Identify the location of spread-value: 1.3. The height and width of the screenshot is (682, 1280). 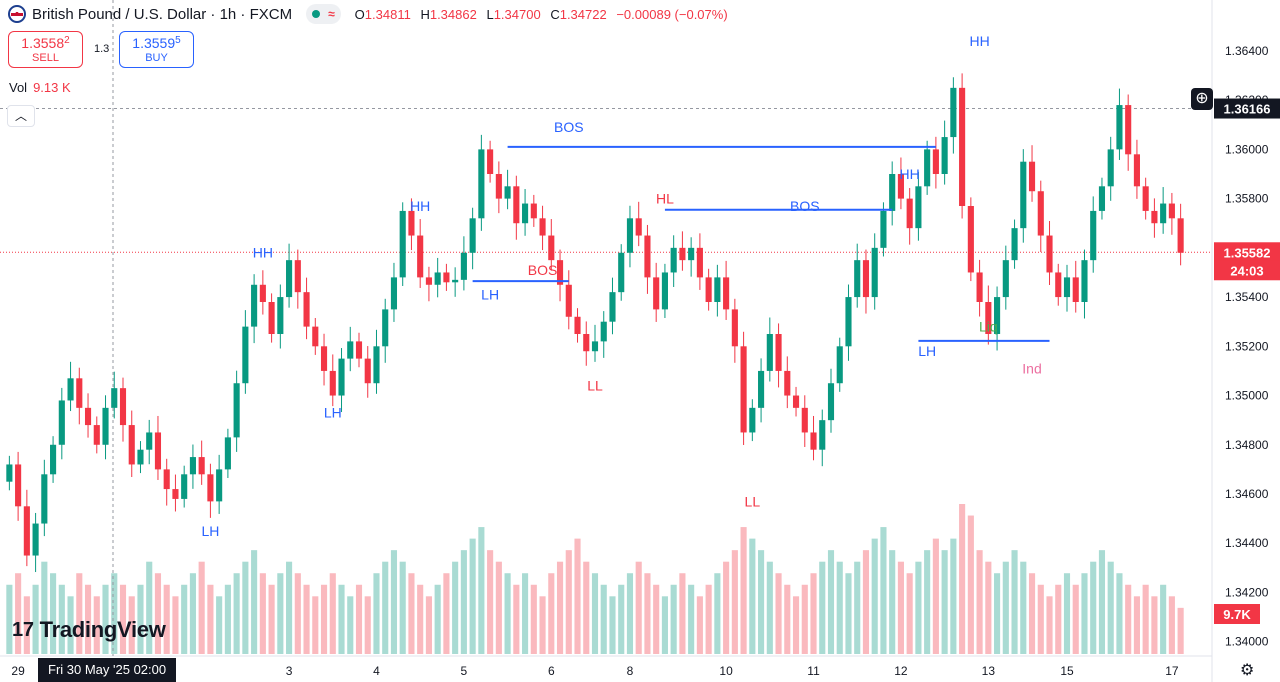
(102, 49).